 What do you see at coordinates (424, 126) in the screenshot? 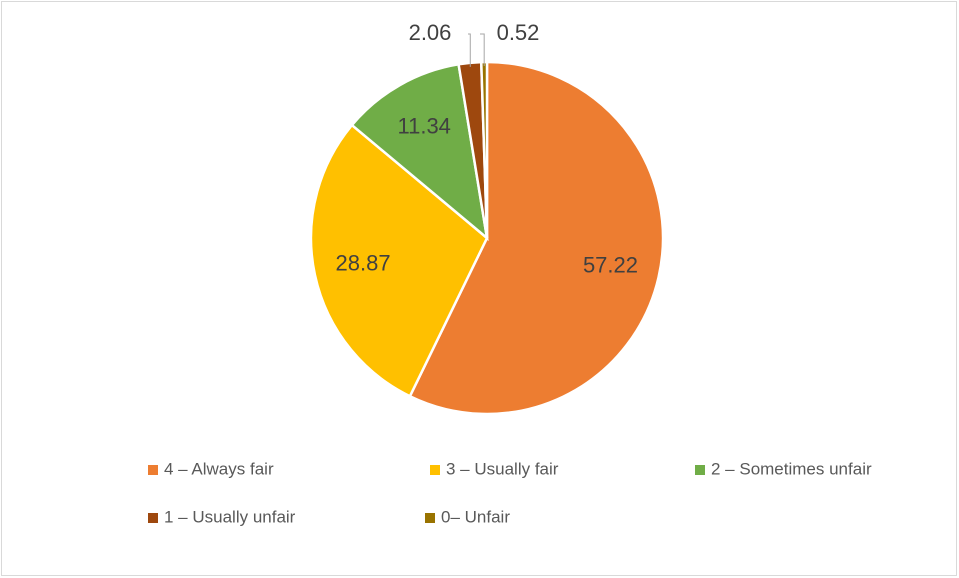
I see `data-label: 11.34` at bounding box center [424, 126].